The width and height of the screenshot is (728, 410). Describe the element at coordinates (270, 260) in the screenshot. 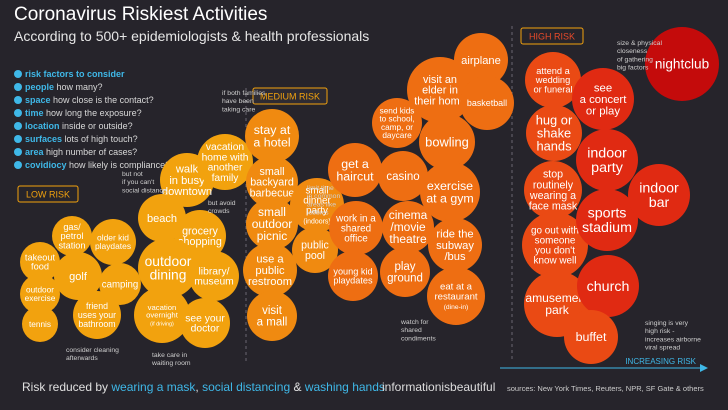

I see `bubble-label: use a` at that location.